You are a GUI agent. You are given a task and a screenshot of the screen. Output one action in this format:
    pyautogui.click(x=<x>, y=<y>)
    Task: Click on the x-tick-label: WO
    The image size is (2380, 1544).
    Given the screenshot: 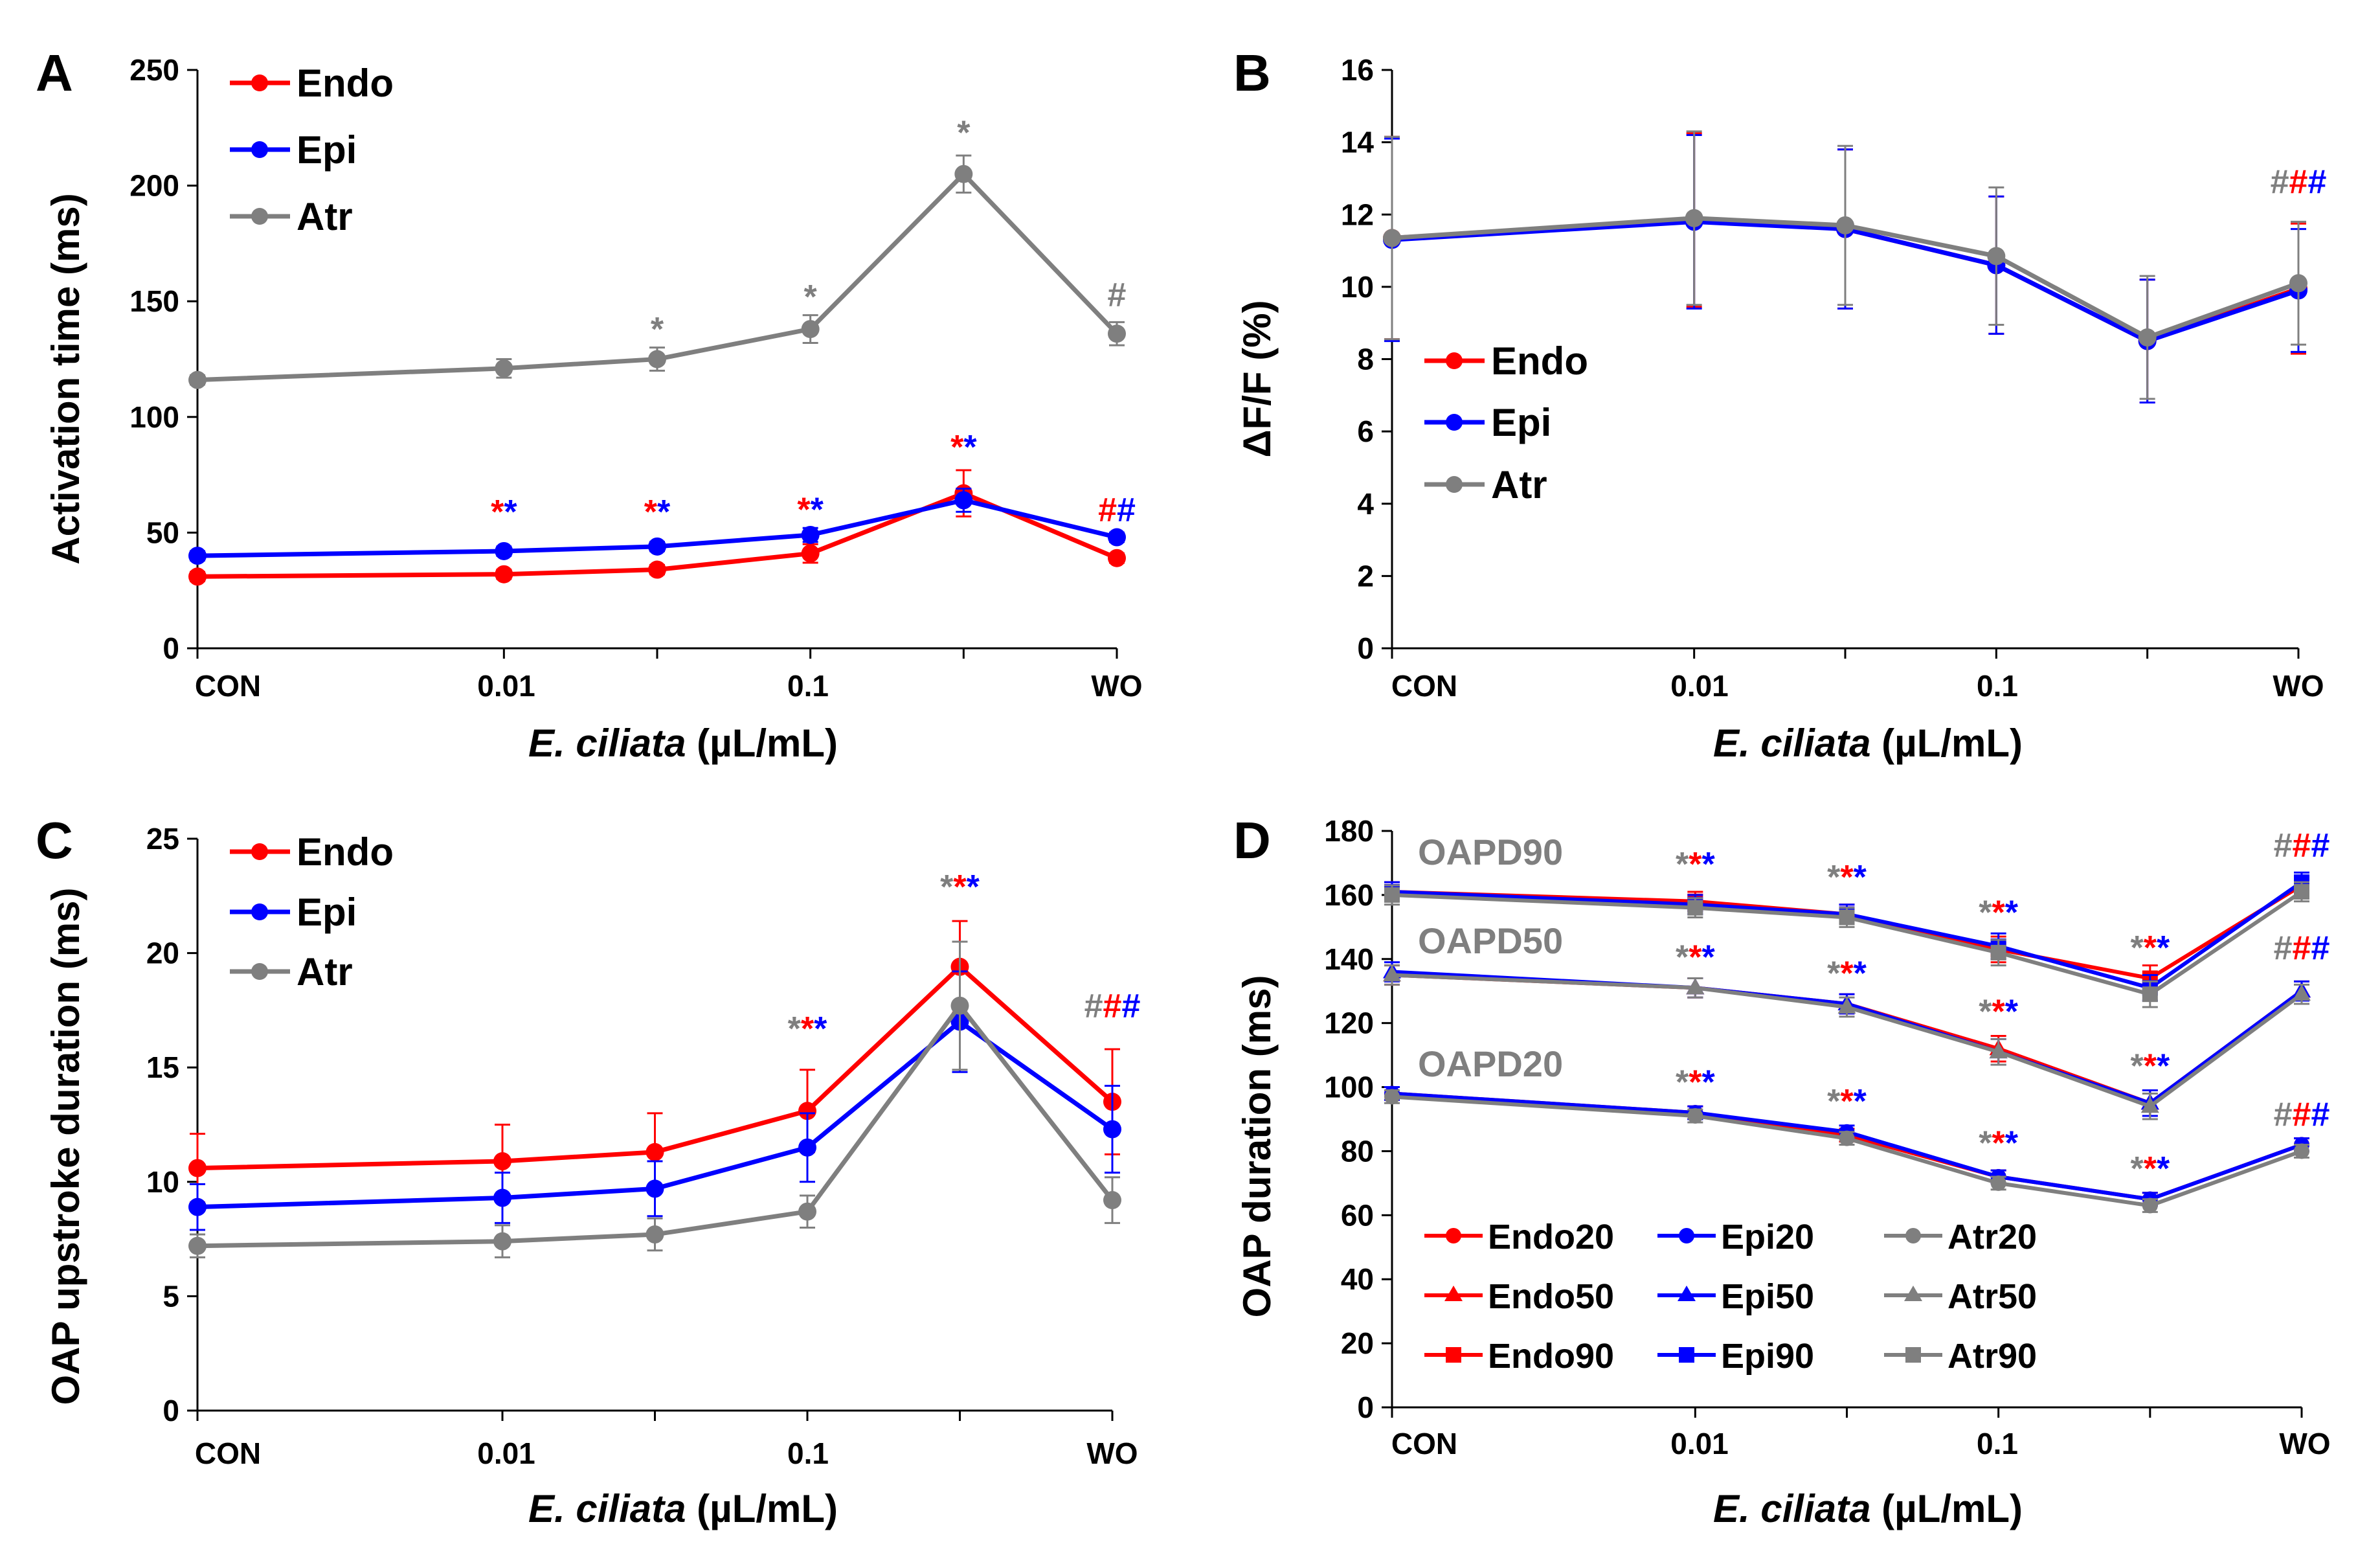 What is the action you would take?
    pyautogui.click(x=2299, y=686)
    